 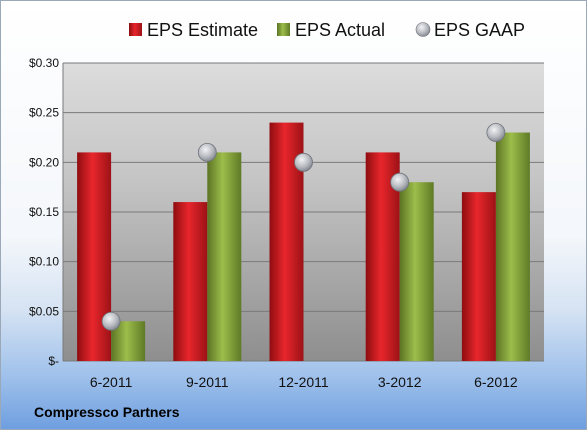 What do you see at coordinates (53, 361) in the screenshot?
I see `y-tick-label: $-` at bounding box center [53, 361].